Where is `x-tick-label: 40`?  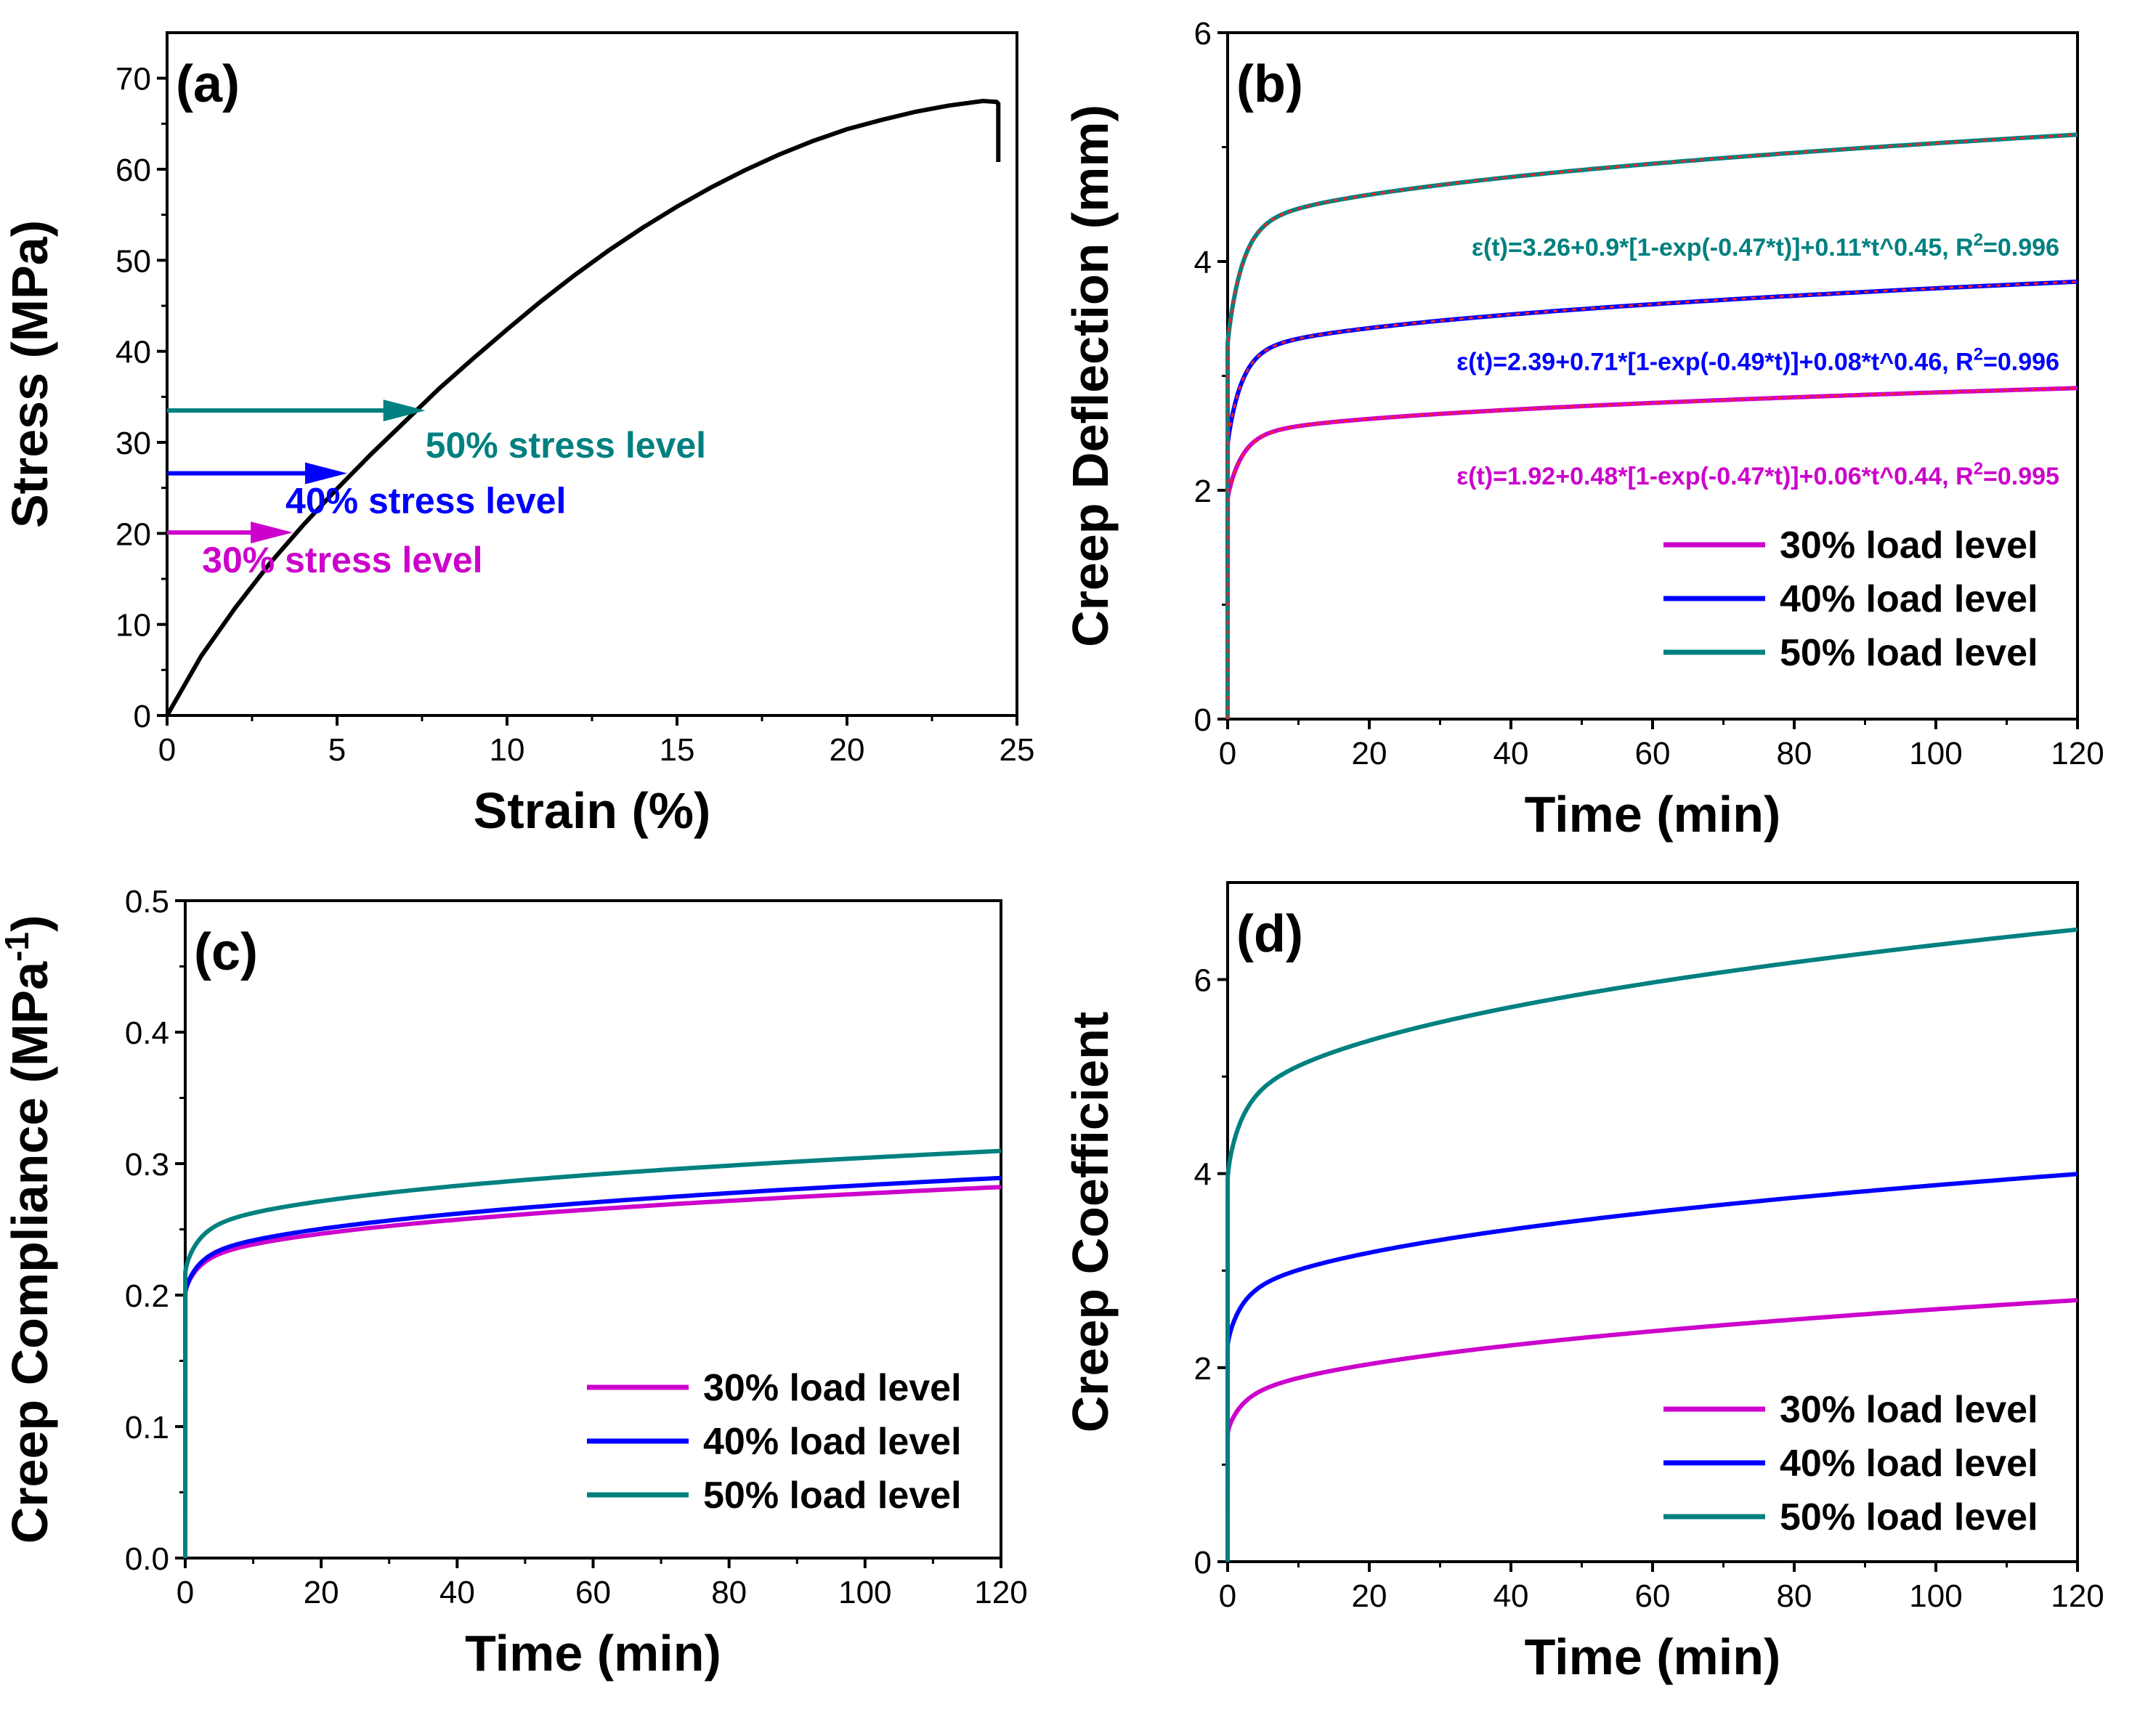 x-tick-label: 40 is located at coordinates (1511, 753).